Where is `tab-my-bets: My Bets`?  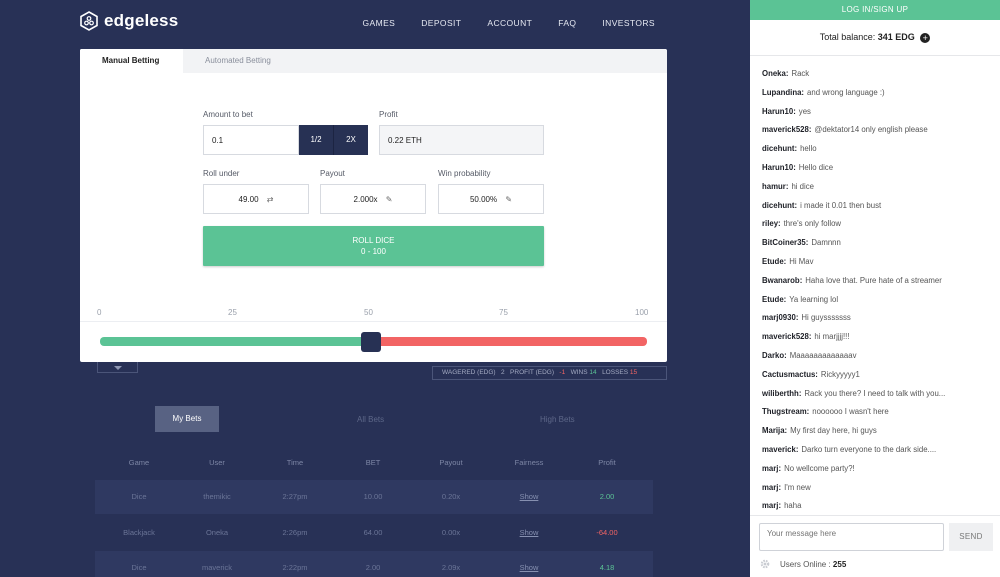 tab-my-bets: My Bets is located at coordinates (187, 419).